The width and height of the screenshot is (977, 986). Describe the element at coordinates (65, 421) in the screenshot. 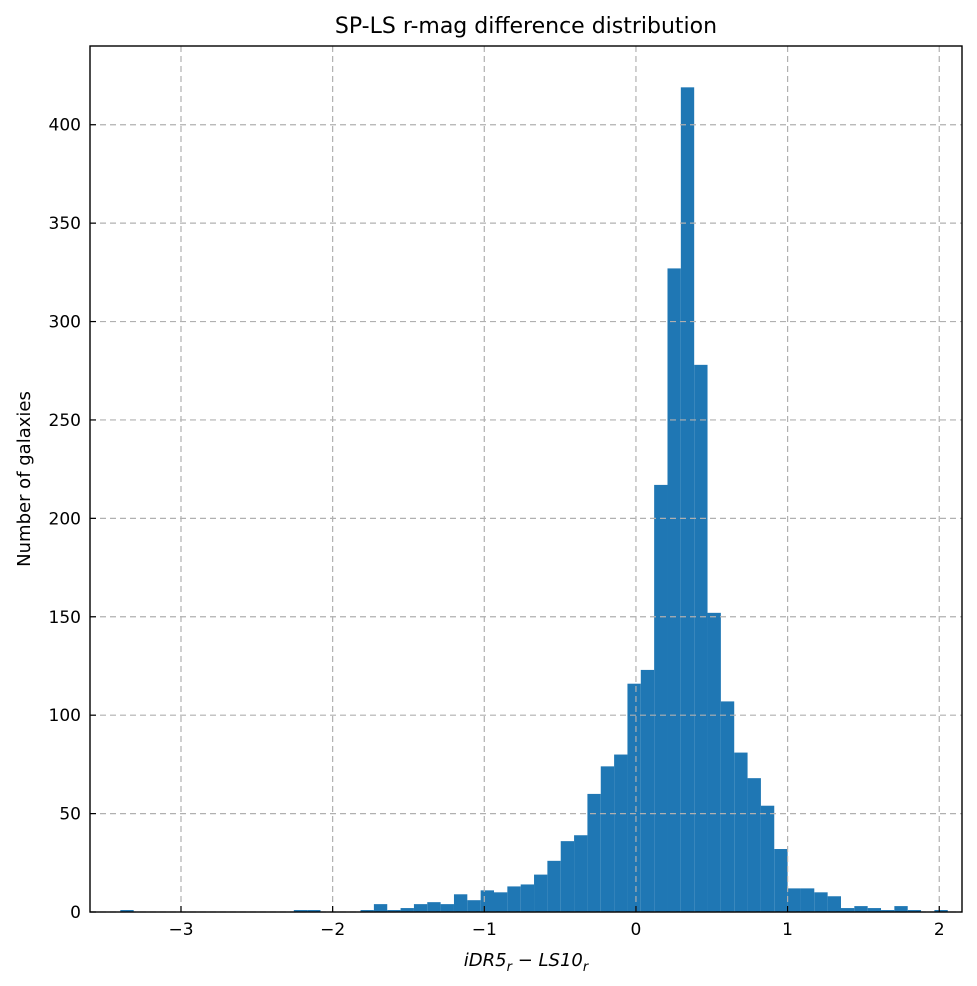

I see `y-tick-label: 250` at that location.